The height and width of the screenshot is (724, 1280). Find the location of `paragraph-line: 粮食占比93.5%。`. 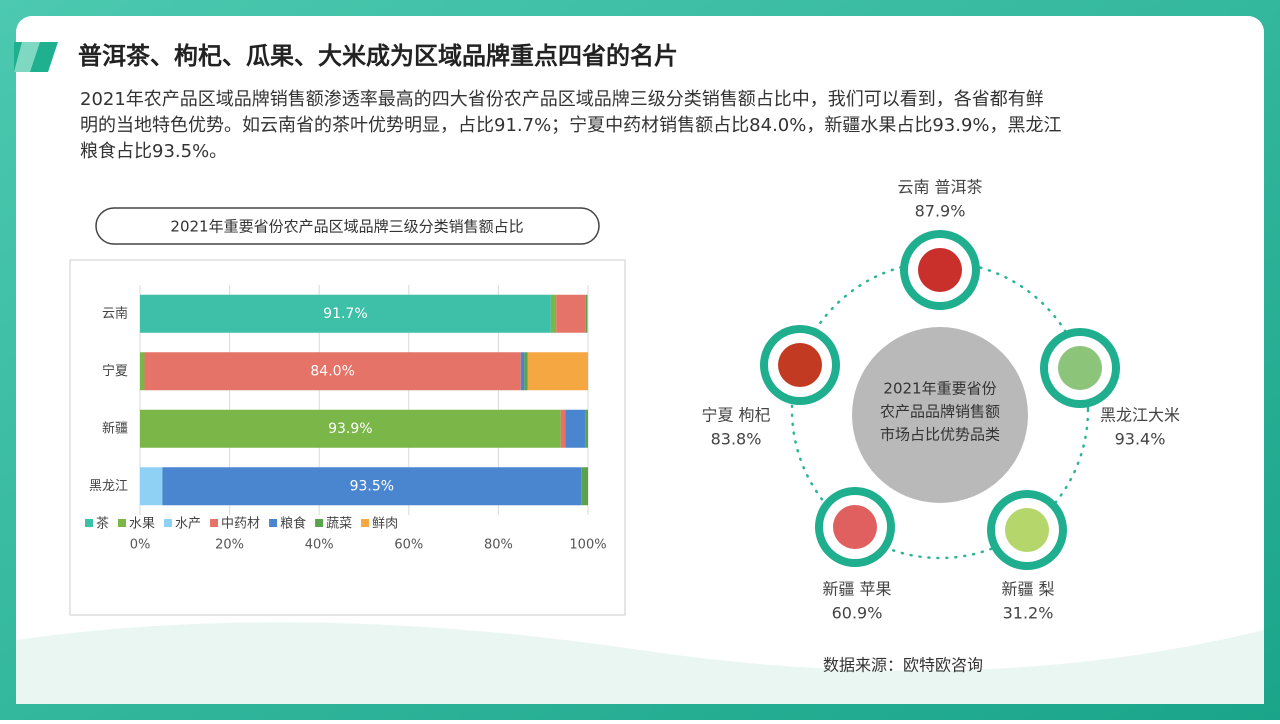

paragraph-line: 粮食占比93.5%。 is located at coordinates (153, 151).